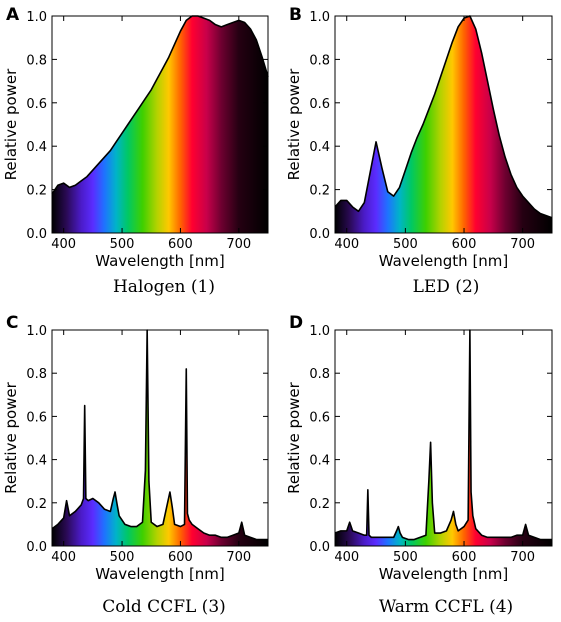 This screenshot has width=561, height=622. I want to click on panel-caption: Halogen (1), so click(164, 287).